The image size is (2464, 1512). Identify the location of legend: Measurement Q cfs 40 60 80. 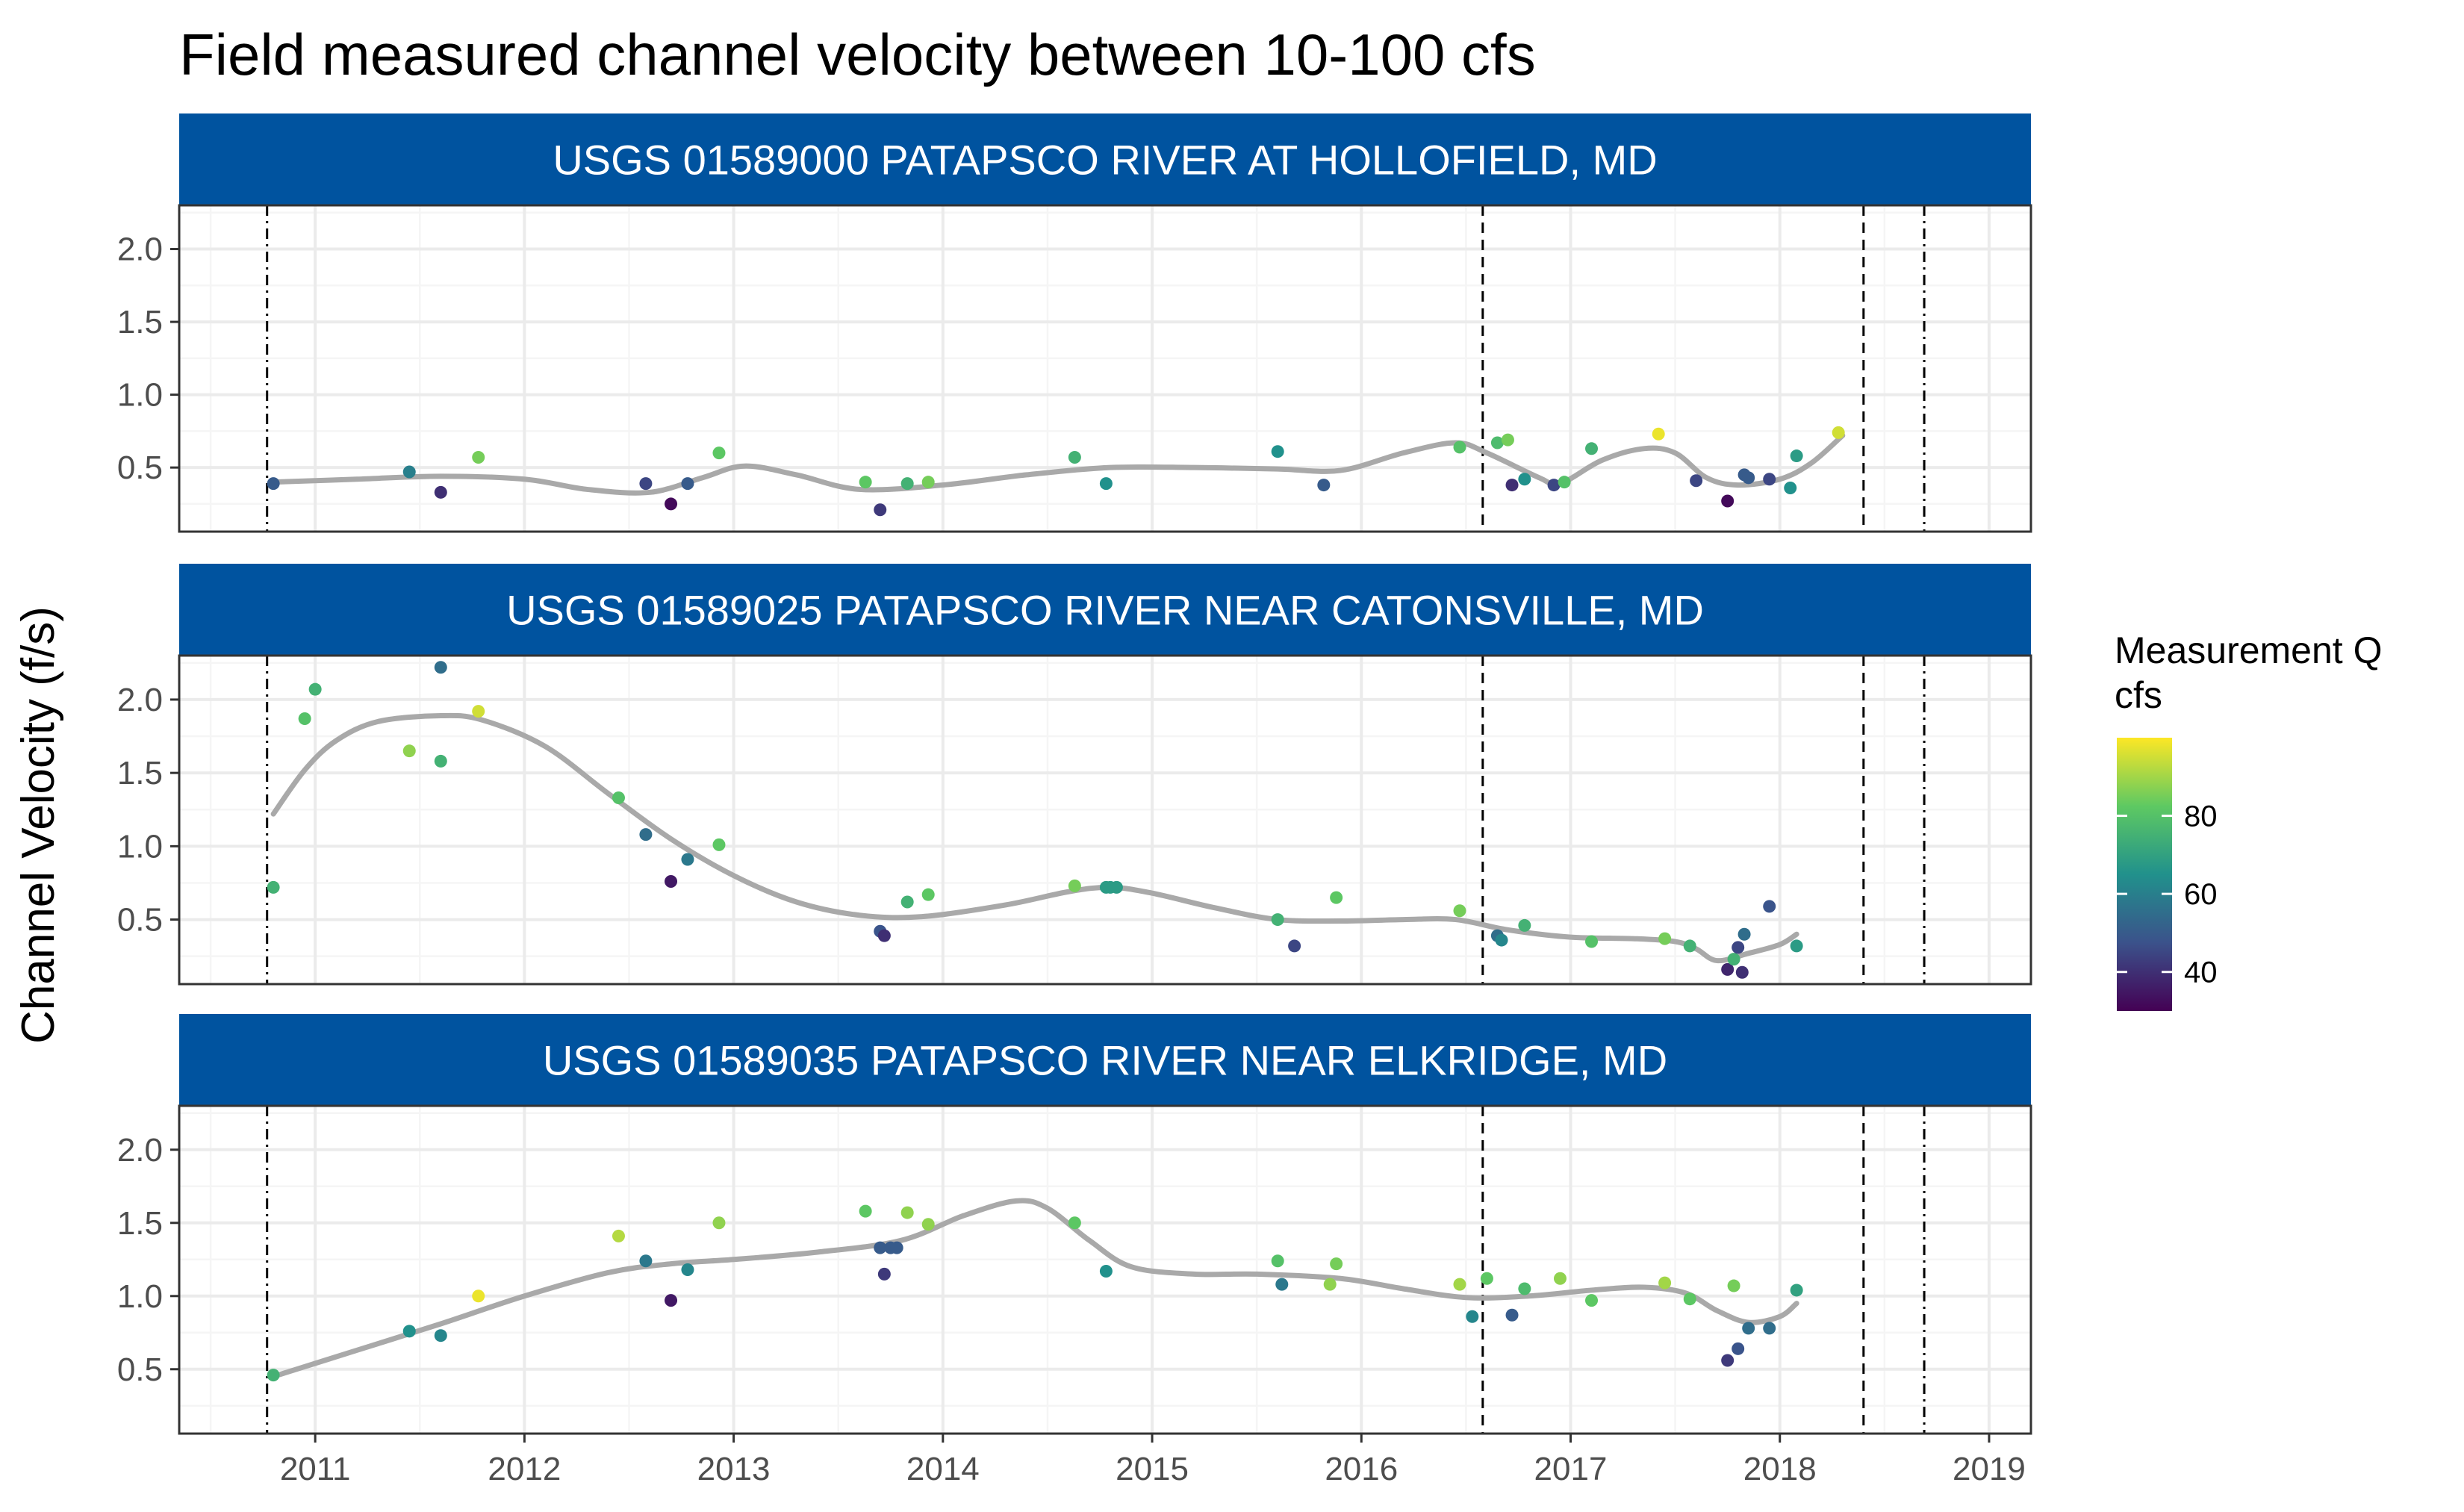
(2248, 820).